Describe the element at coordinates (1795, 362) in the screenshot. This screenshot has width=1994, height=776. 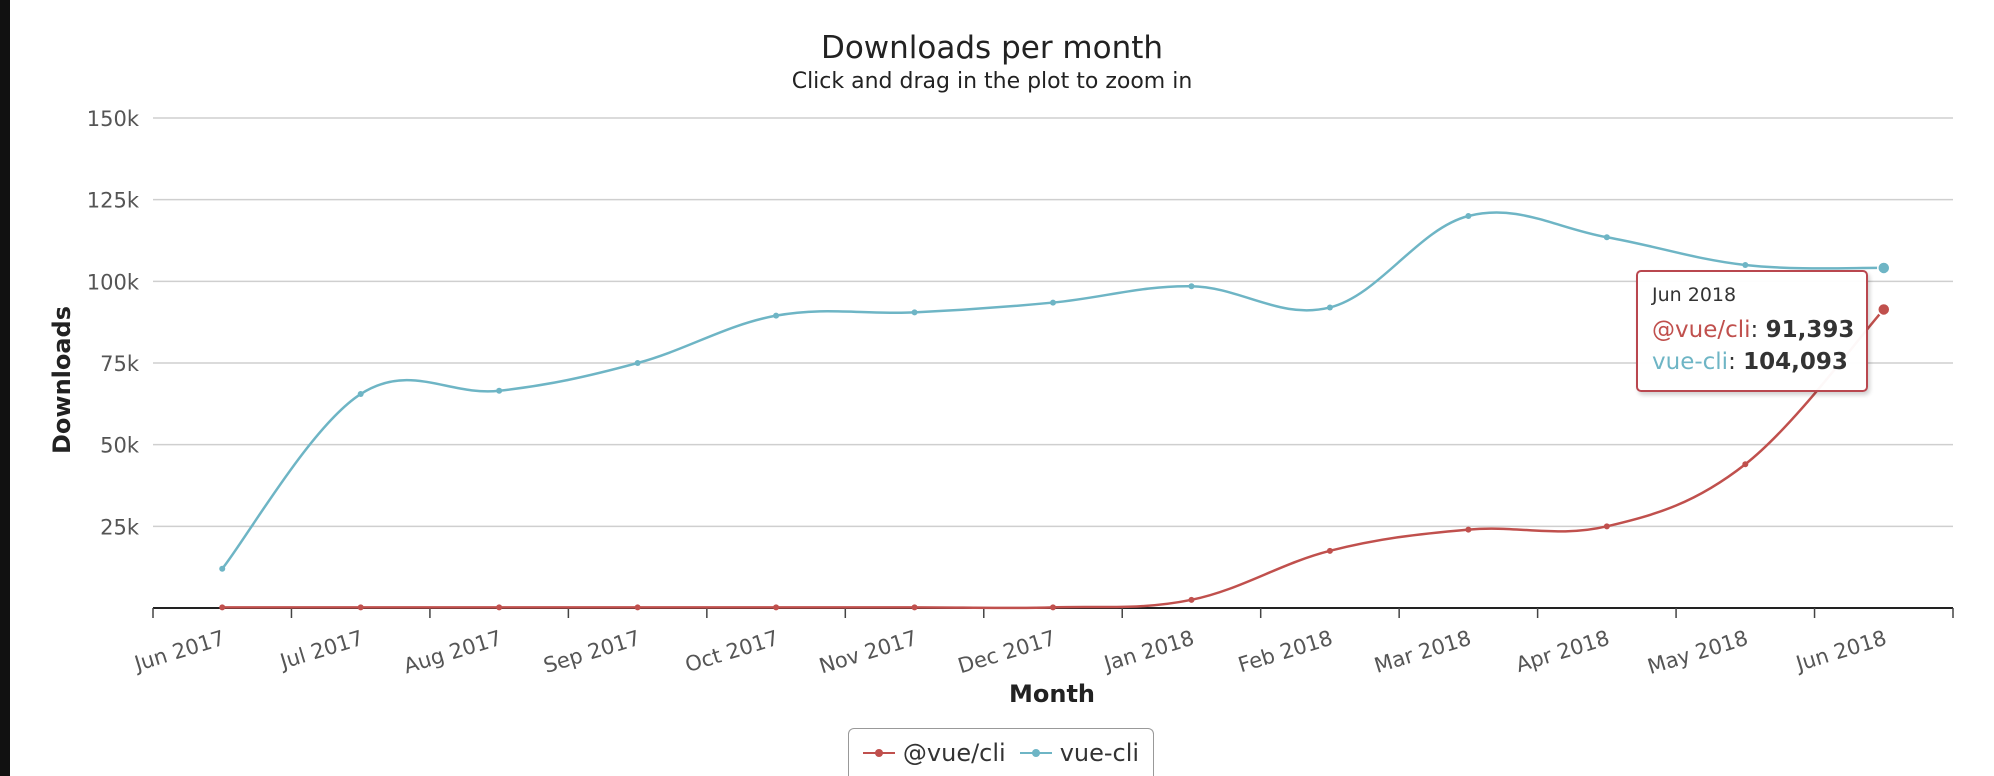
I see `tooltip-series-value: 104,093` at that location.